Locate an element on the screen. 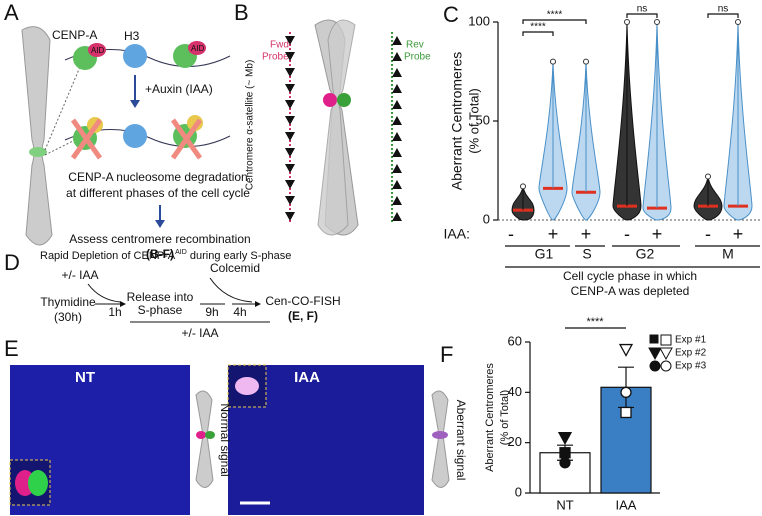 This screenshot has width=762, height=516. iaa-label: IAA: is located at coordinates (457, 234).